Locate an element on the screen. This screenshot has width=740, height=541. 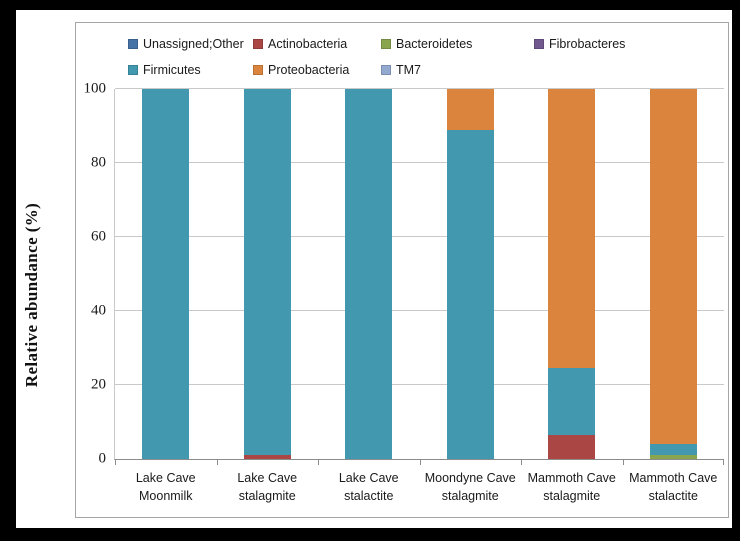
category-label: Moondyne Cave stalagmite is located at coordinates (470, 487).